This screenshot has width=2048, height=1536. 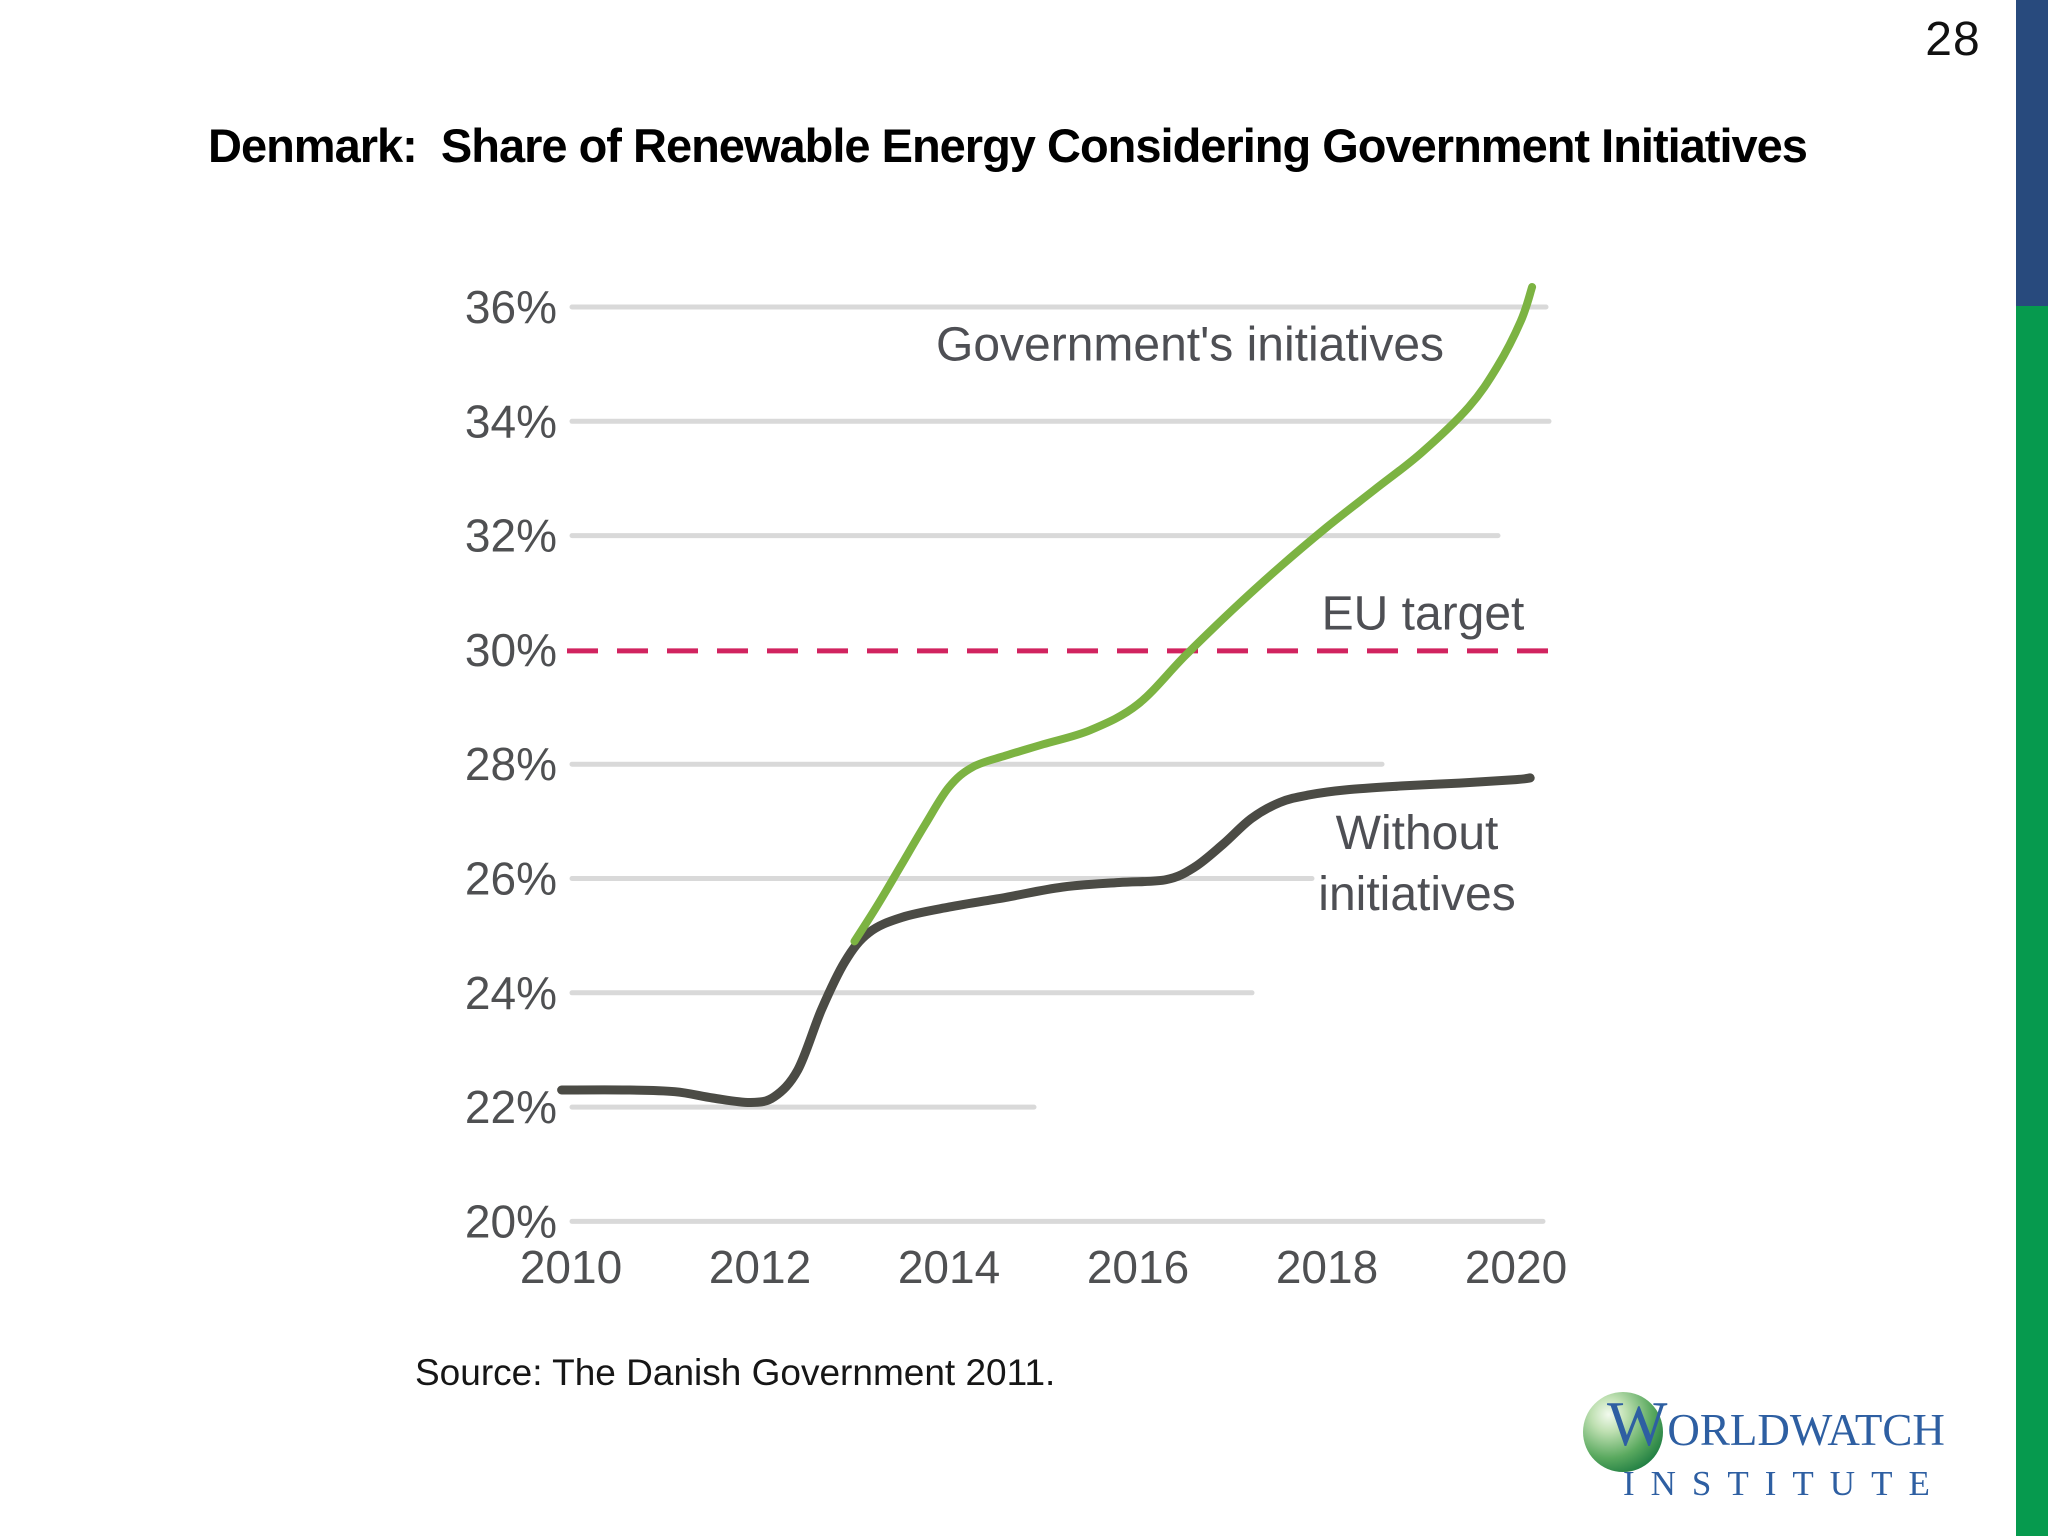 What do you see at coordinates (1416, 864) in the screenshot?
I see `series-label-without-initiatives: Without initiatives` at bounding box center [1416, 864].